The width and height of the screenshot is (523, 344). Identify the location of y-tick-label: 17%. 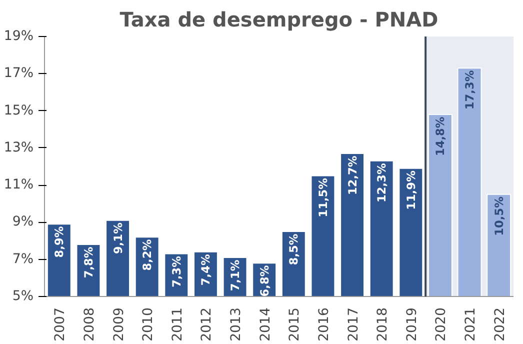
(19, 74).